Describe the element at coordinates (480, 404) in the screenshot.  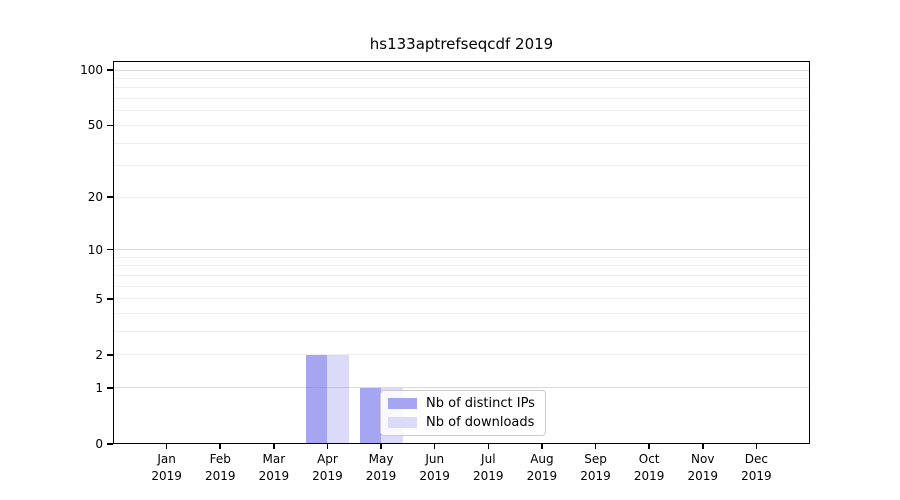
I see `legend-label-distinct-ips: Nb of distinct IPs` at that location.